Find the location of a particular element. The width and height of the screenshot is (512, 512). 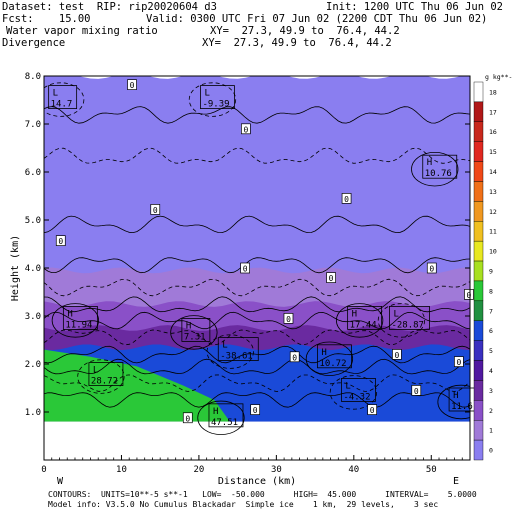

x-tick-label: 0 is located at coordinates (43, 470).